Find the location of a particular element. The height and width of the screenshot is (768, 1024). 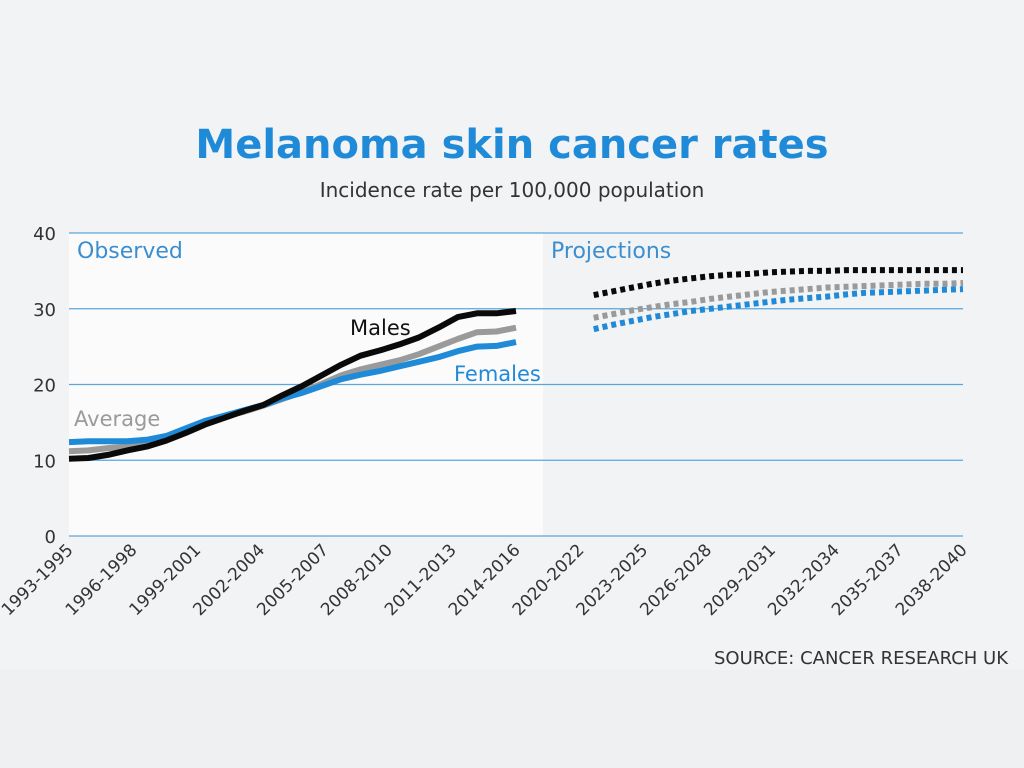

series-line-females-projected is located at coordinates (778, 309).